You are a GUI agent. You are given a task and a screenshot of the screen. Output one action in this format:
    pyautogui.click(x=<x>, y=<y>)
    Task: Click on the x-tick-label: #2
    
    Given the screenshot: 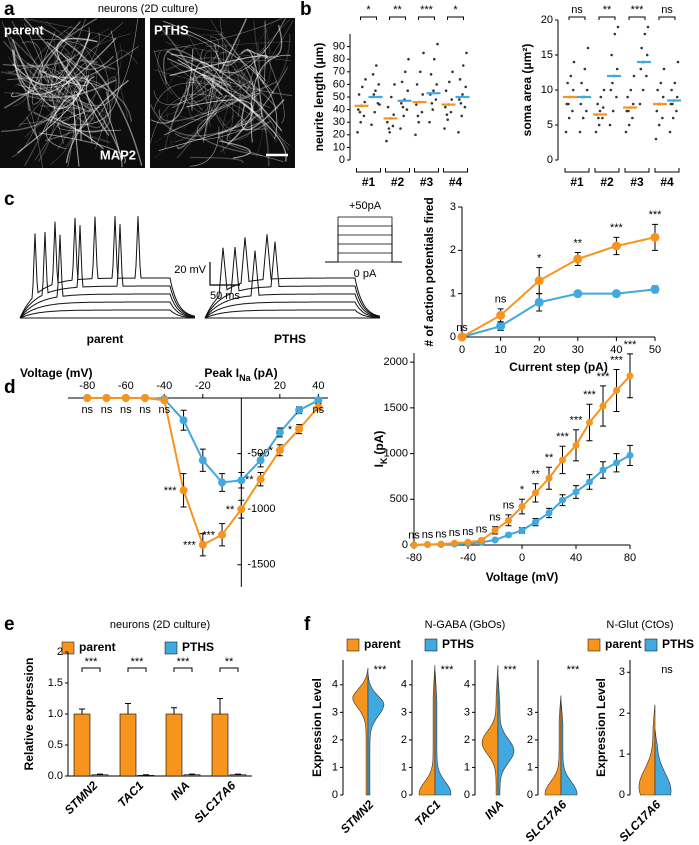 What is the action you would take?
    pyautogui.click(x=398, y=182)
    